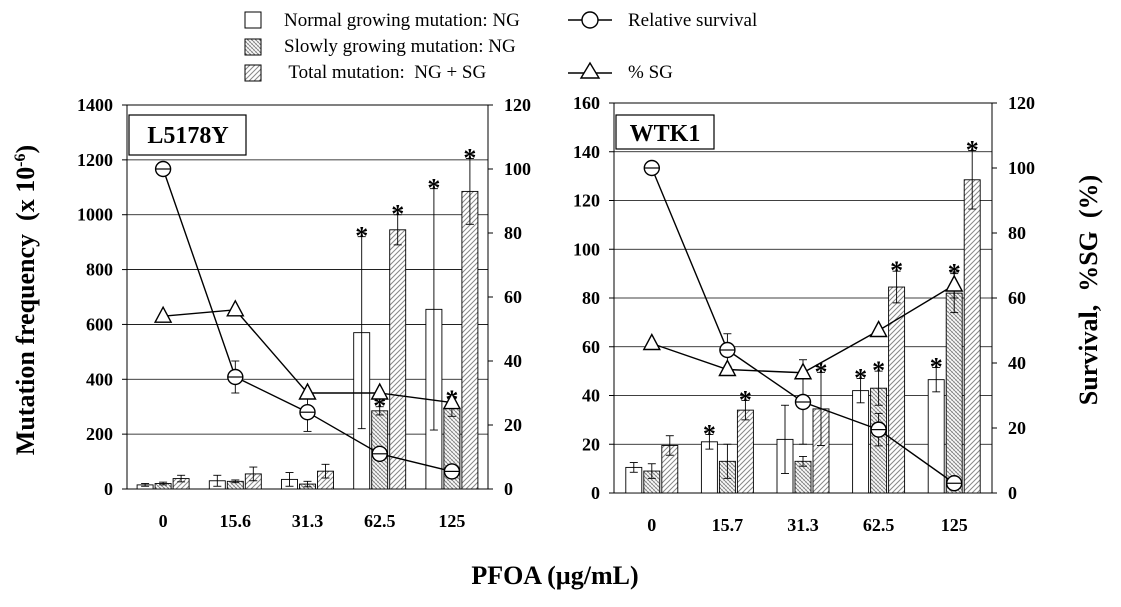 This screenshot has width=1121, height=607. What do you see at coordinates (99, 270) in the screenshot?
I see `y-left-tick-label: 800` at bounding box center [99, 270].